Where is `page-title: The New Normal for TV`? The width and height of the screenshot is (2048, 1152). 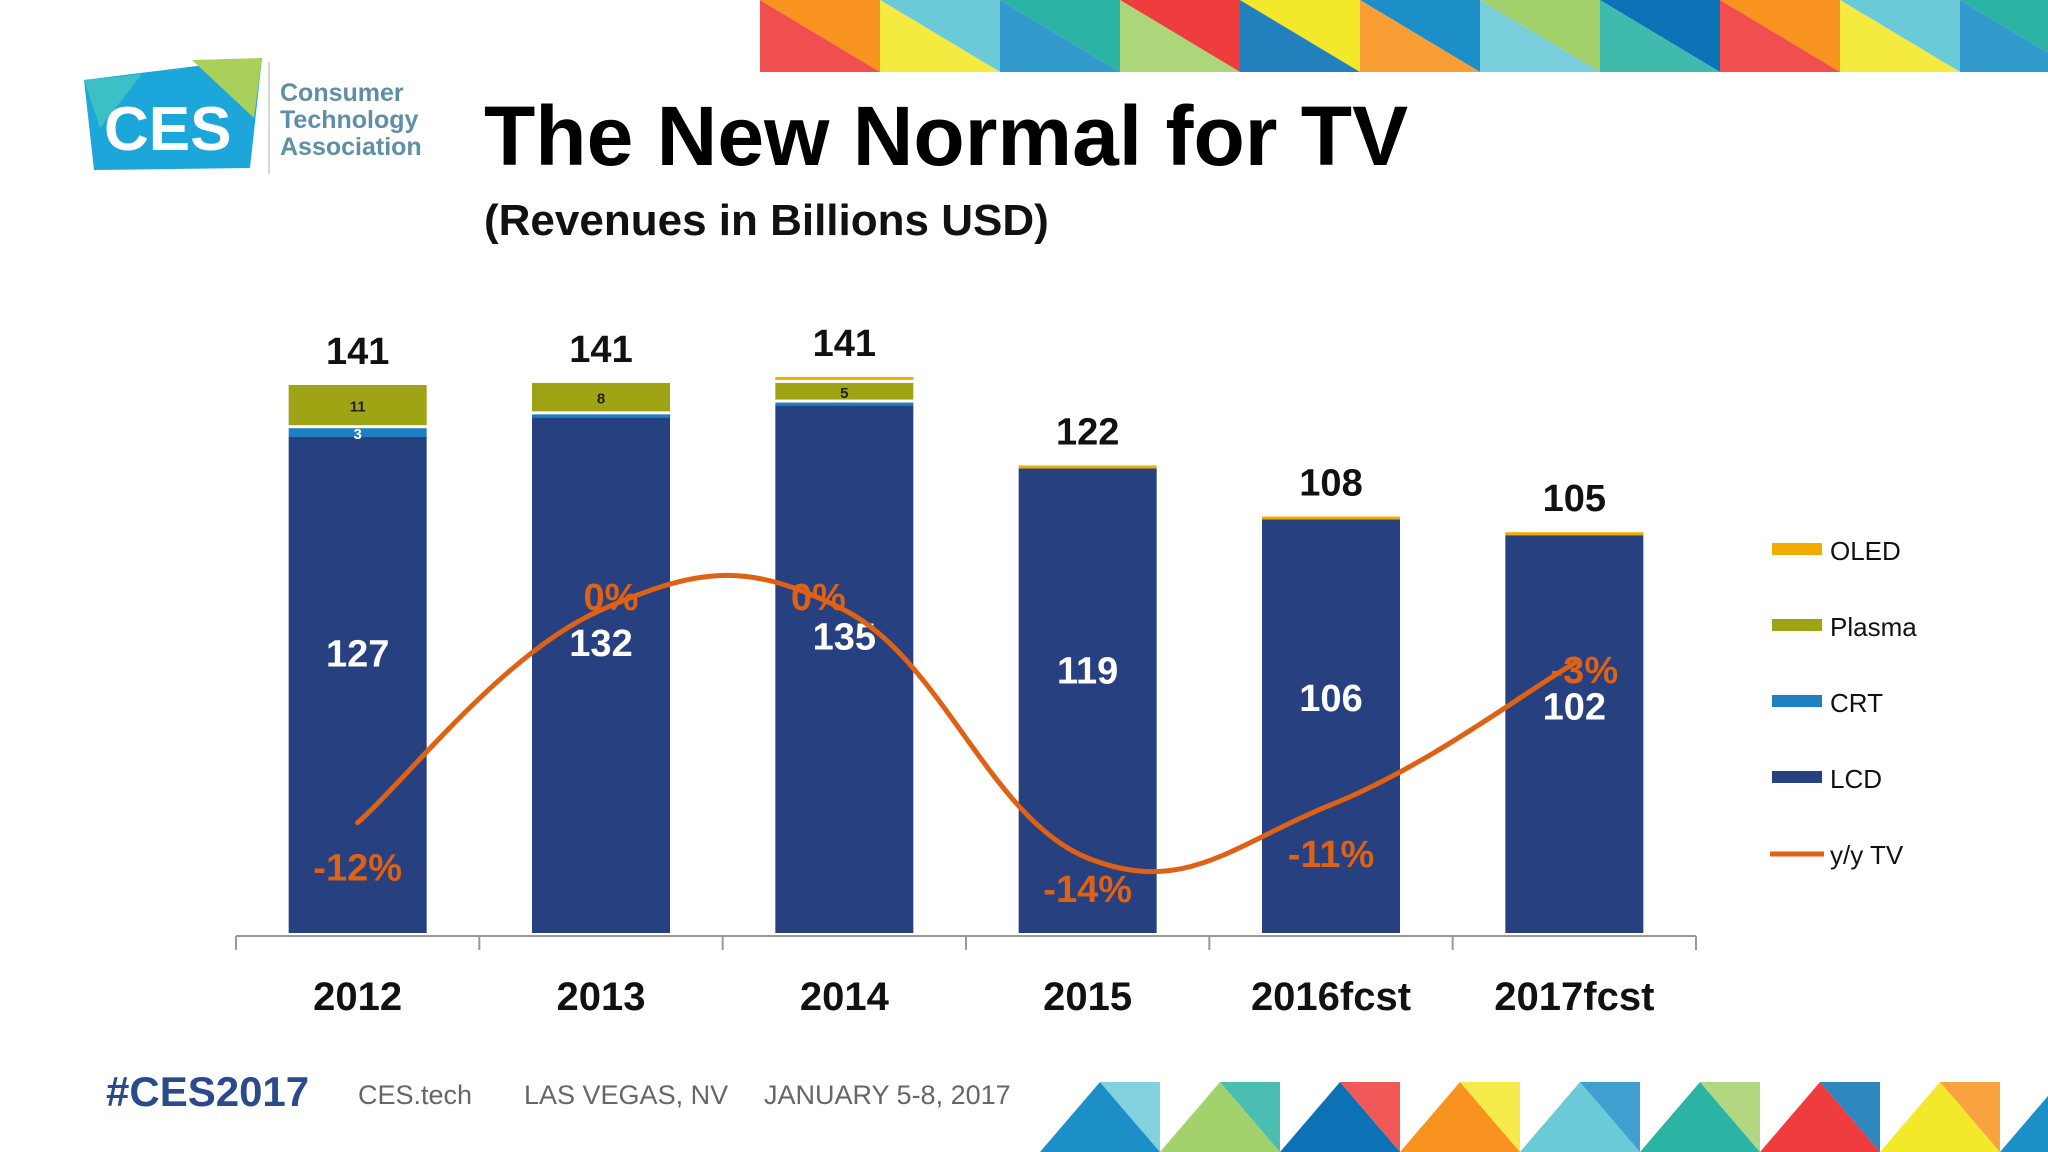
page-title: The New Normal for TV is located at coordinates (946, 136).